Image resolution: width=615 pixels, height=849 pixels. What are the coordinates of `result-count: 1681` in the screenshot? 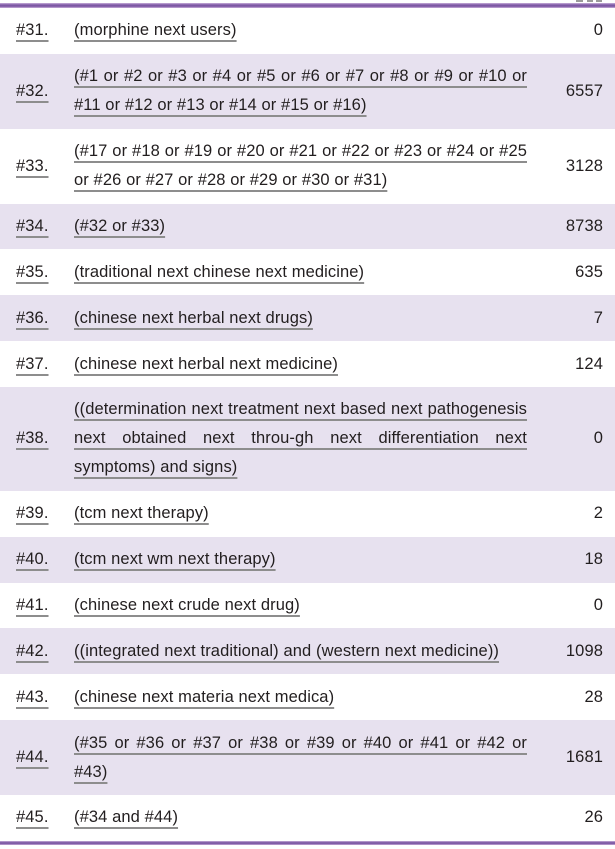 It's located at (584, 757).